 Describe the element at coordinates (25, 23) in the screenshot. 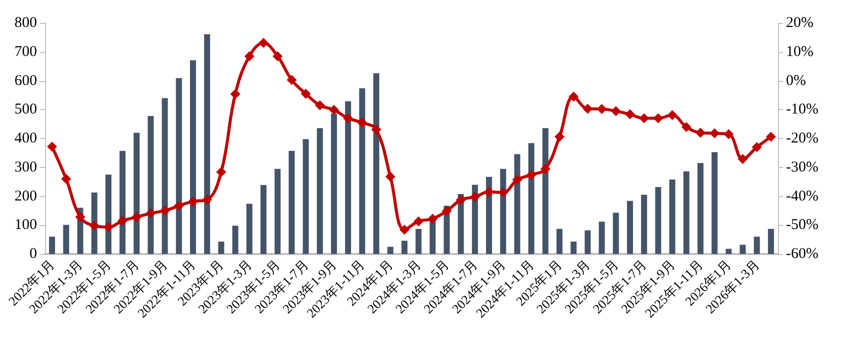

I see `y-tick-label: 800` at that location.